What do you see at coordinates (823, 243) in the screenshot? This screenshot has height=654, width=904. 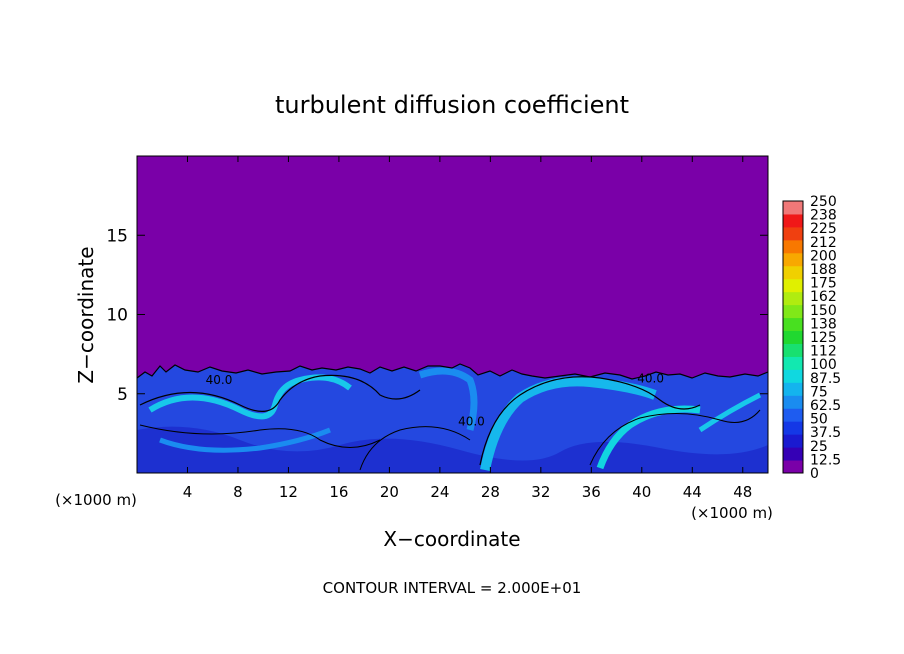 I see `colorbar-level-label: 212` at bounding box center [823, 243].